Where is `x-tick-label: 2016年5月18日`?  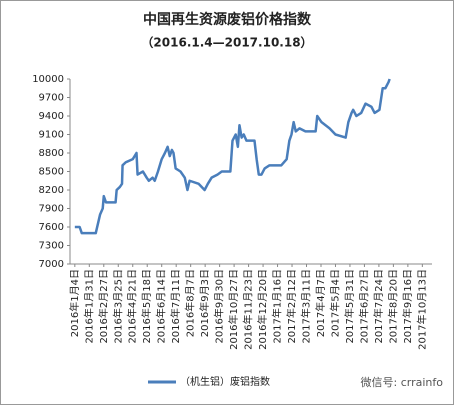 x-tick-label: 2016年5月18日 is located at coordinates (146, 306).